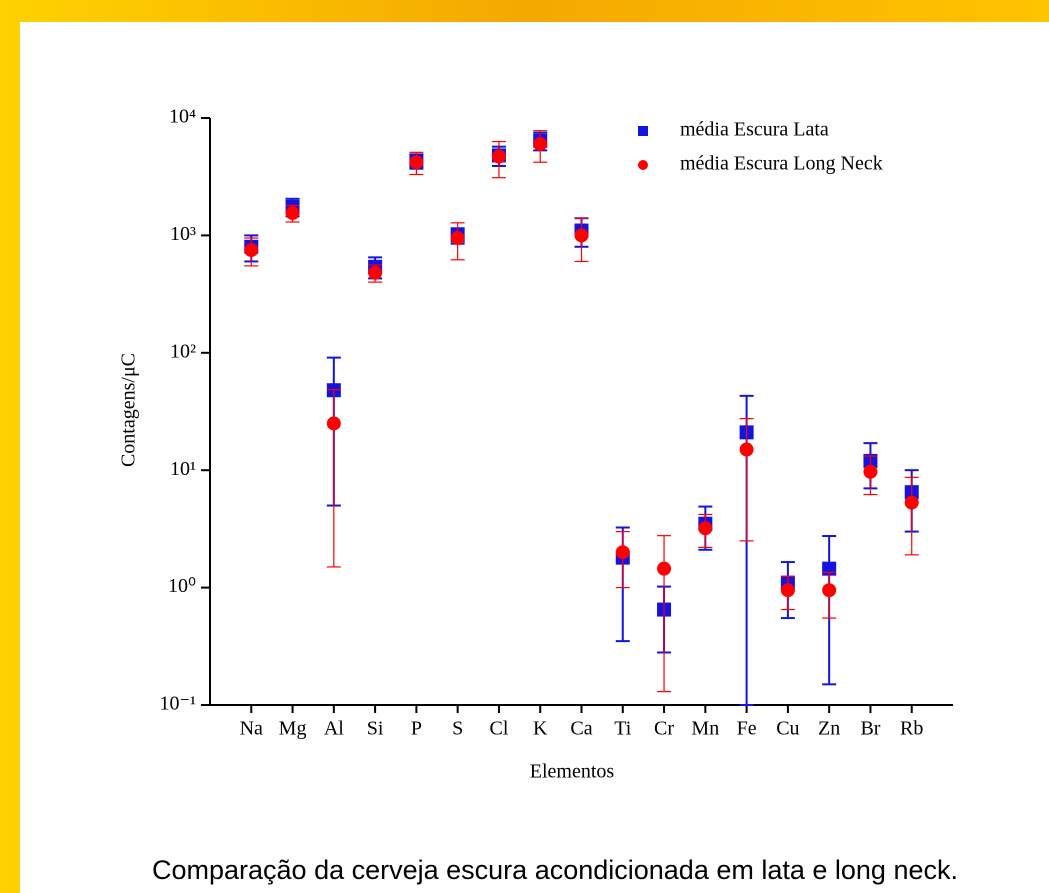  I want to click on y-tick-label: 10⁰, so click(182, 586).